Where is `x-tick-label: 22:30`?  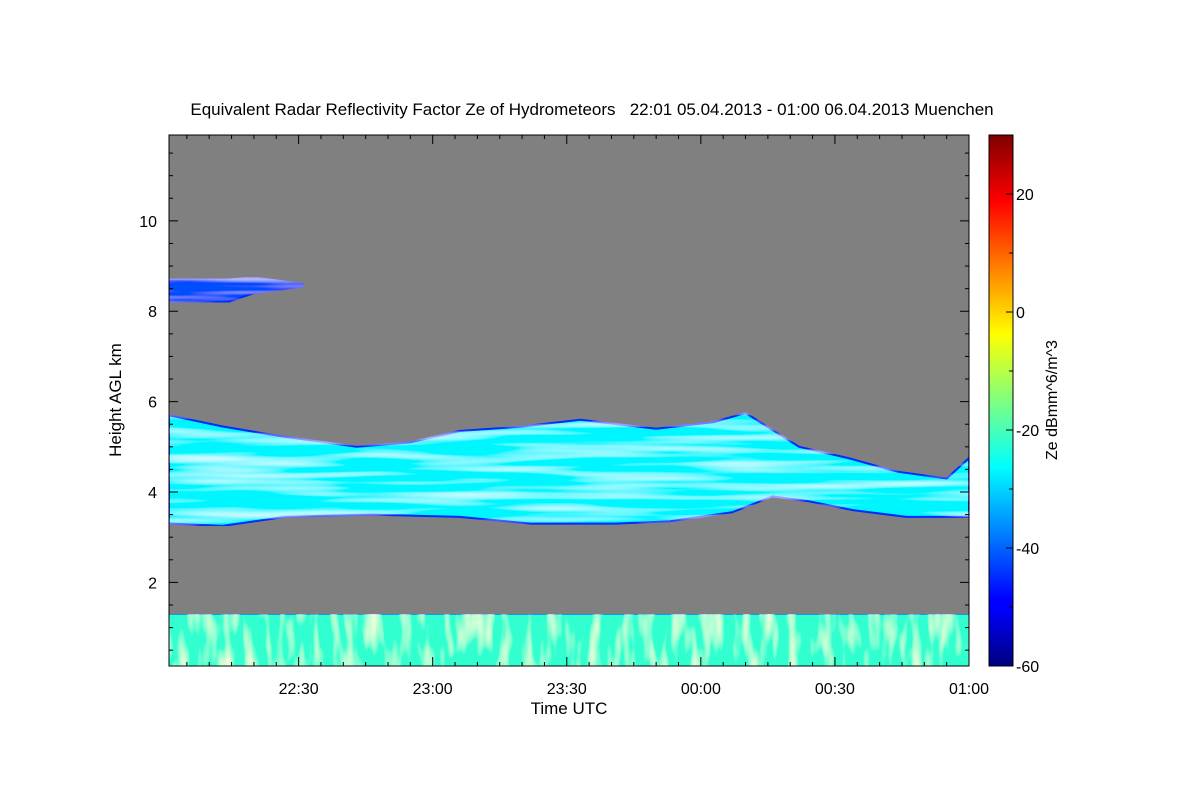 x-tick-label: 22:30 is located at coordinates (299, 689).